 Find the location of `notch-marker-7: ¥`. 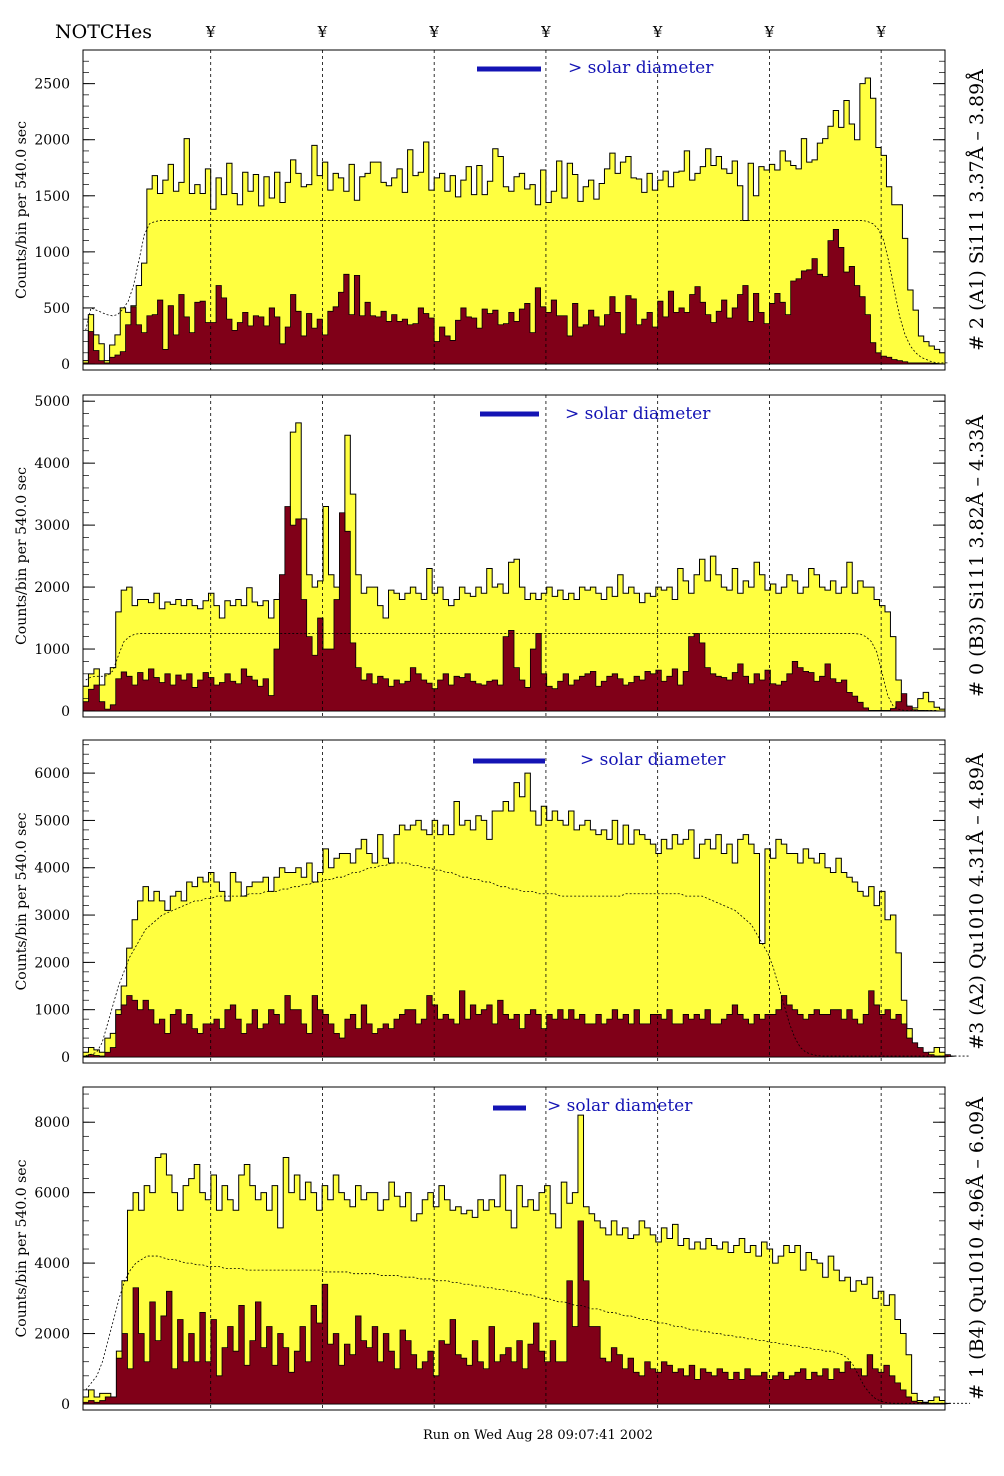

notch-marker-7: ¥ is located at coordinates (880, 32).